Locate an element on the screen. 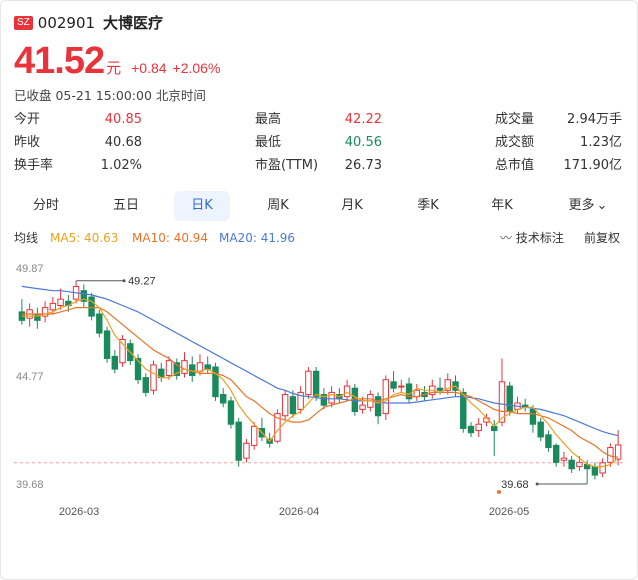  adjust-selector: 前复权 is located at coordinates (602, 238).